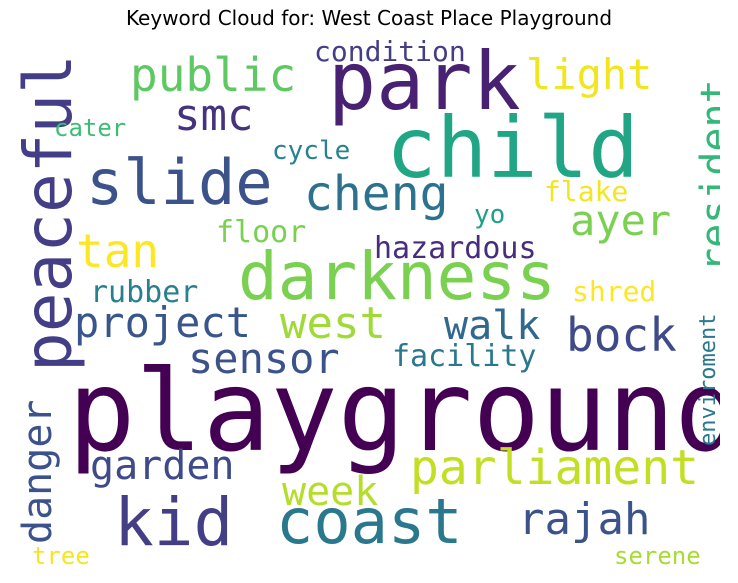 The image size is (738, 583). I want to click on word-park: park, so click(424, 82).